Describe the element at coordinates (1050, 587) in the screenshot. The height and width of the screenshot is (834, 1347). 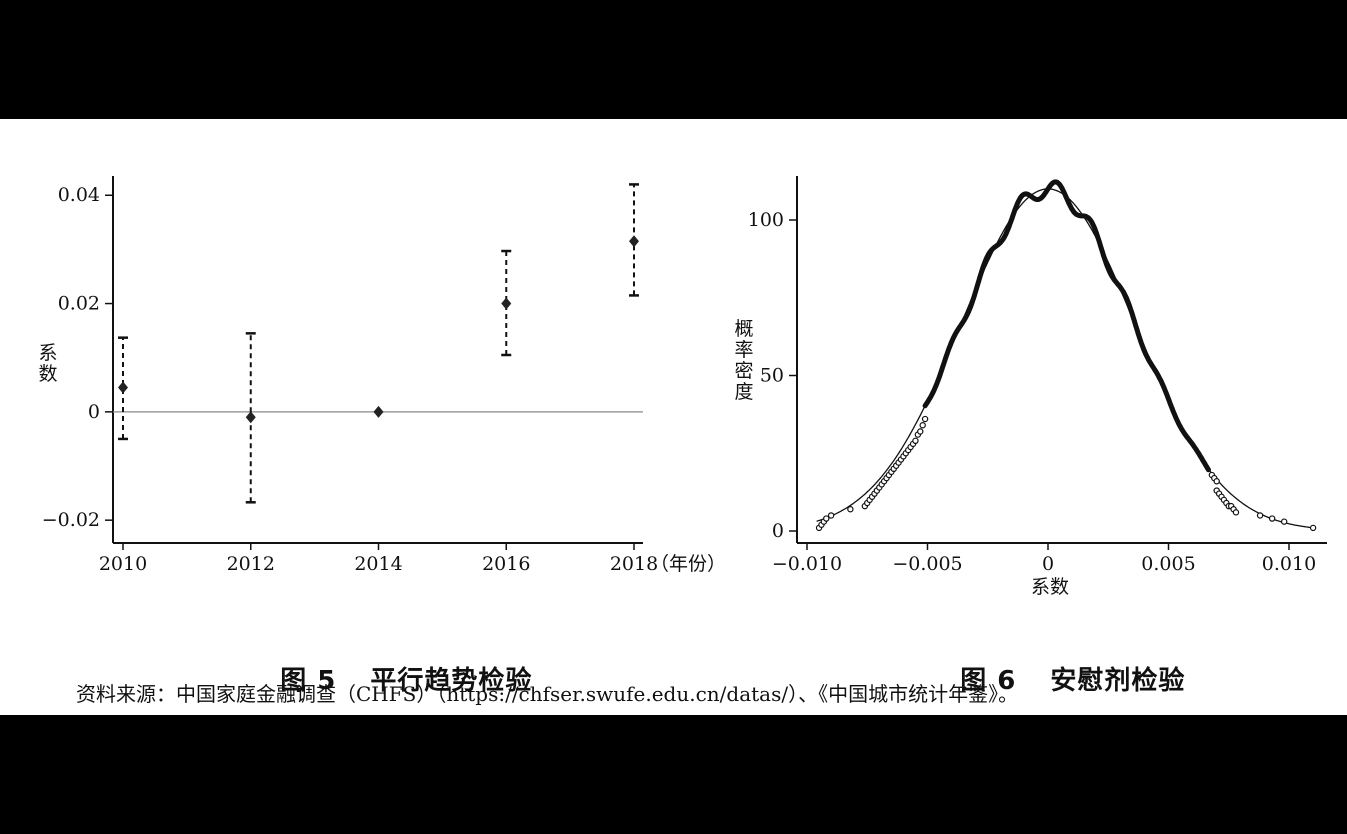
I see `figure-6-x-axis-label: 系数` at that location.